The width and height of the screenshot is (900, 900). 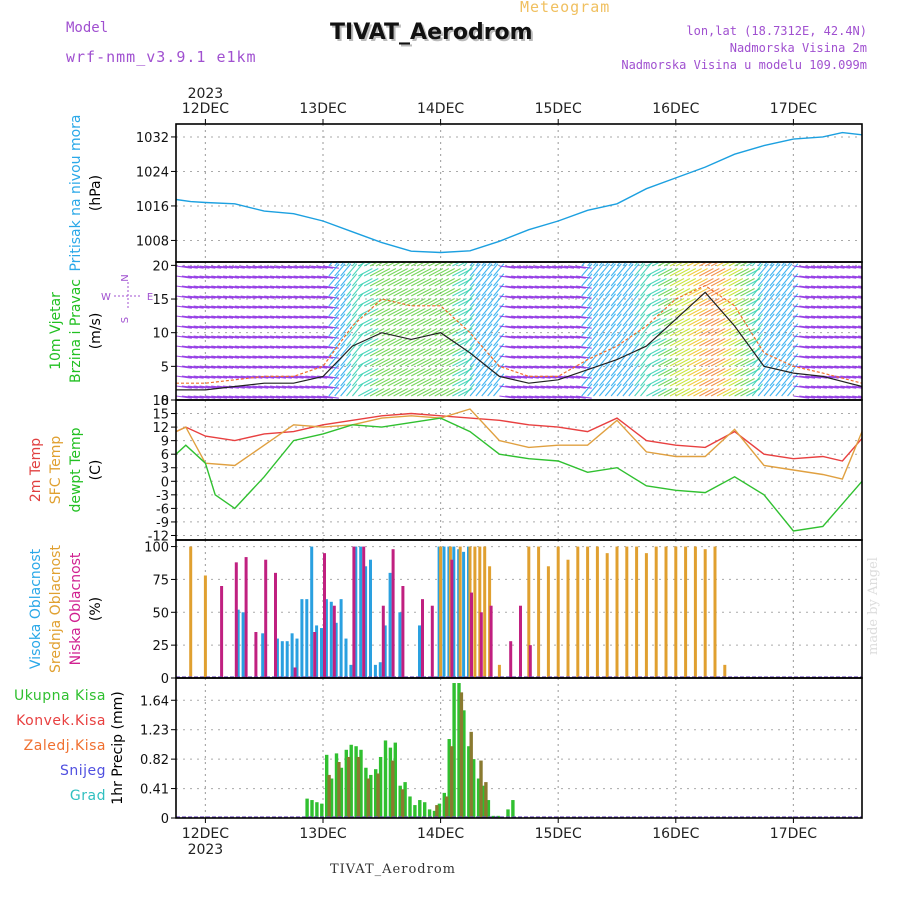 I want to click on dewpt-line, so click(x=519, y=474).